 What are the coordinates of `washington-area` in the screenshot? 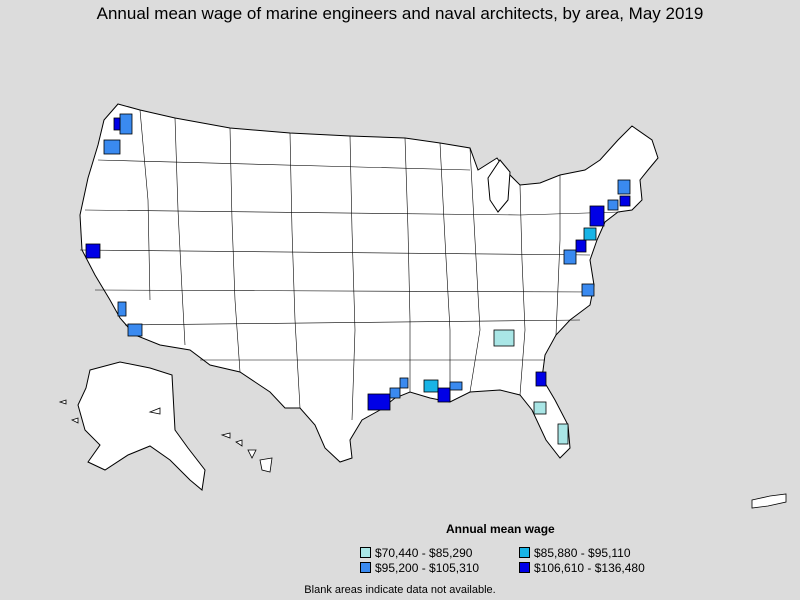 It's located at (570, 257).